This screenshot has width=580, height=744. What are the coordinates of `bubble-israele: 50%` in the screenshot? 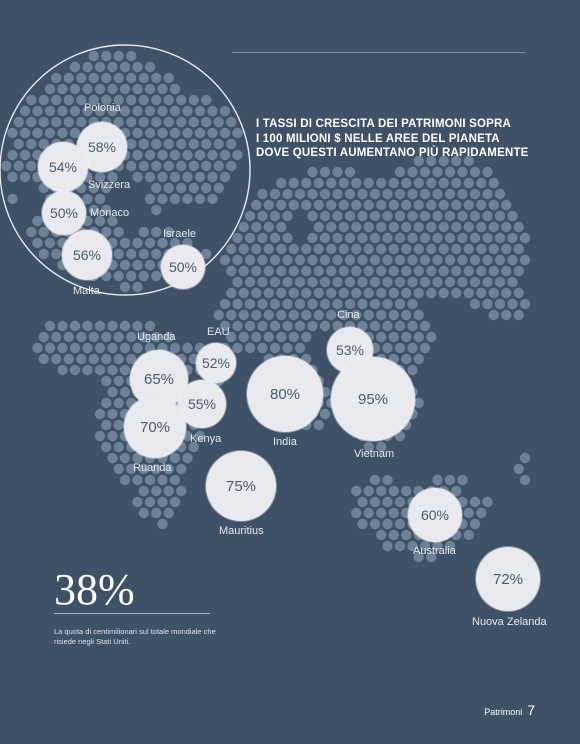 It's located at (183, 267).